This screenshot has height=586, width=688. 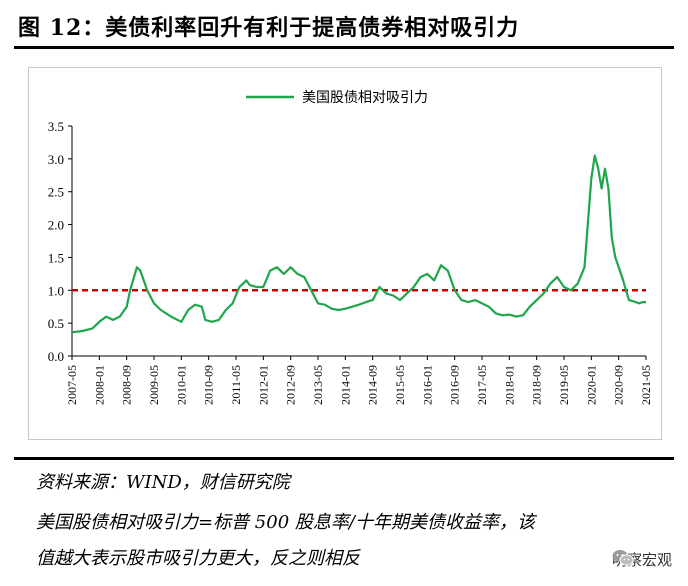 I want to click on watermark: 明察宏观, so click(x=642, y=559).